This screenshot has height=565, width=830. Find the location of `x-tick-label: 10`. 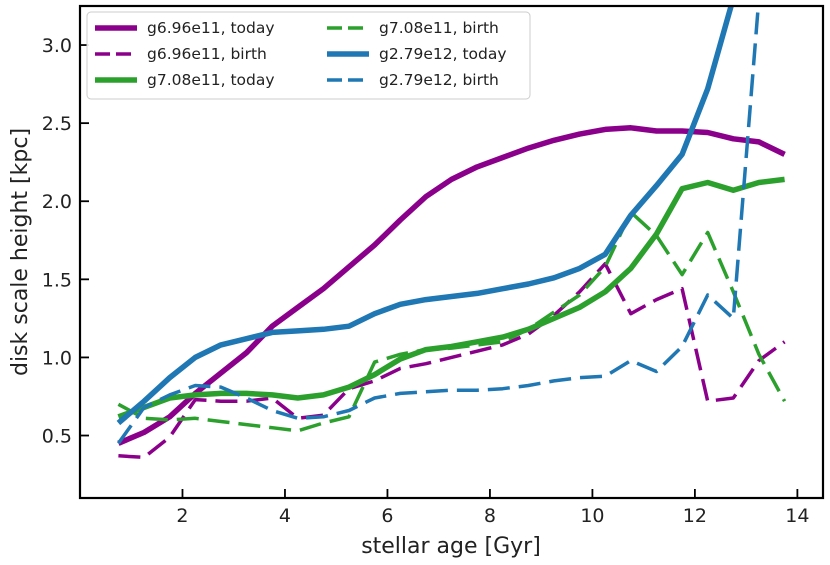

x-tick-label: 10 is located at coordinates (592, 516).